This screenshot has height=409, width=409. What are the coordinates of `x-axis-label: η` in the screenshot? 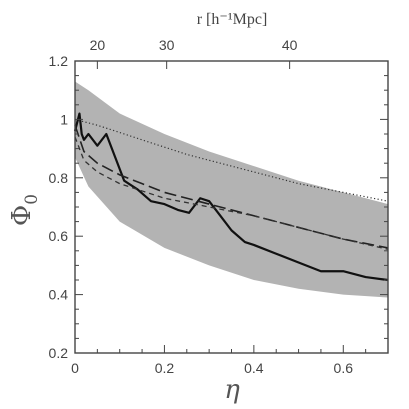 It's located at (232, 390).